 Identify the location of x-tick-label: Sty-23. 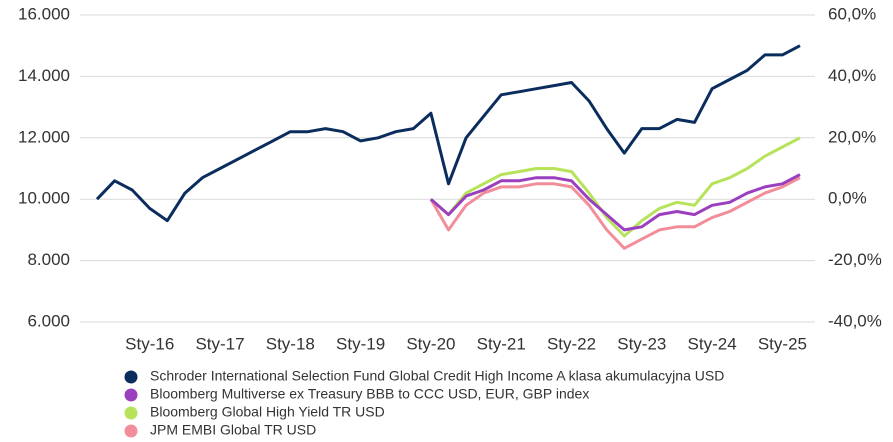
(641, 343).